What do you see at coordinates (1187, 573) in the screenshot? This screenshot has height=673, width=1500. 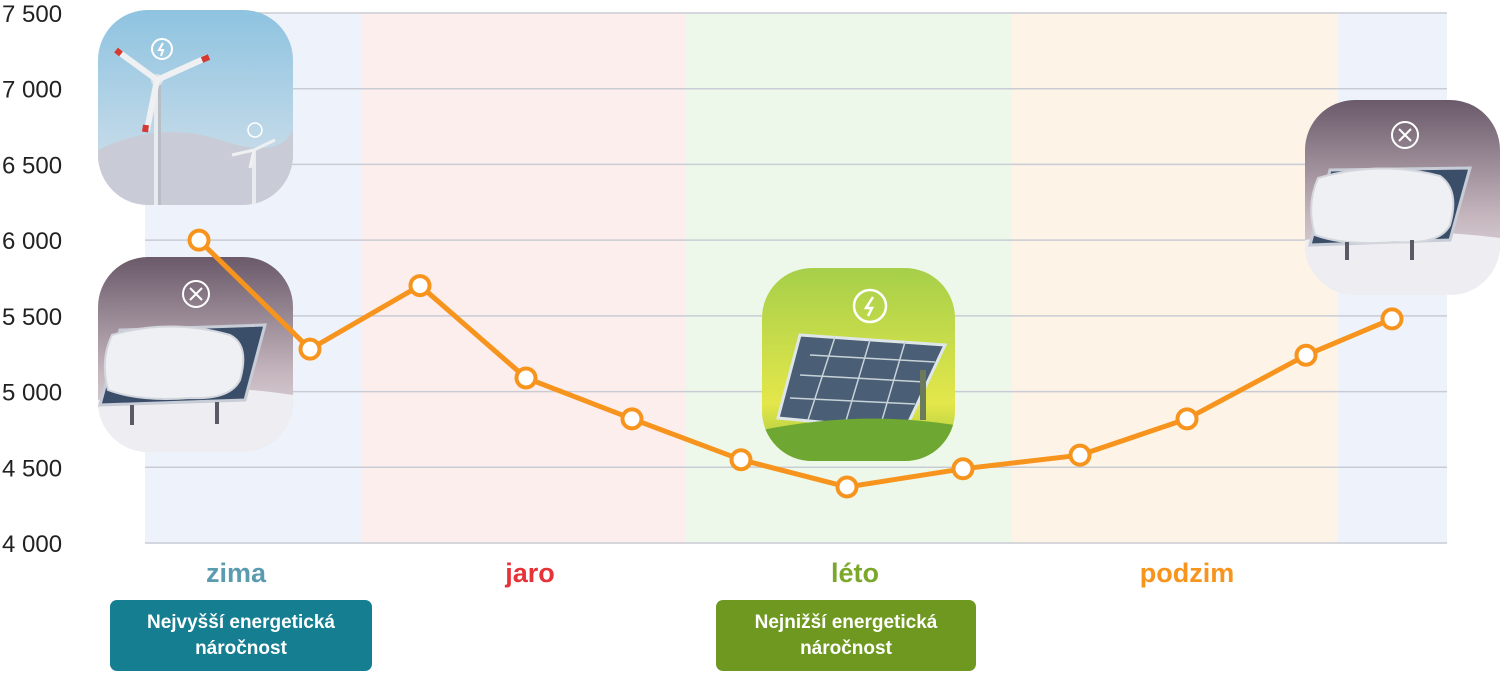 I see `season-label-podzim: podzim` at bounding box center [1187, 573].